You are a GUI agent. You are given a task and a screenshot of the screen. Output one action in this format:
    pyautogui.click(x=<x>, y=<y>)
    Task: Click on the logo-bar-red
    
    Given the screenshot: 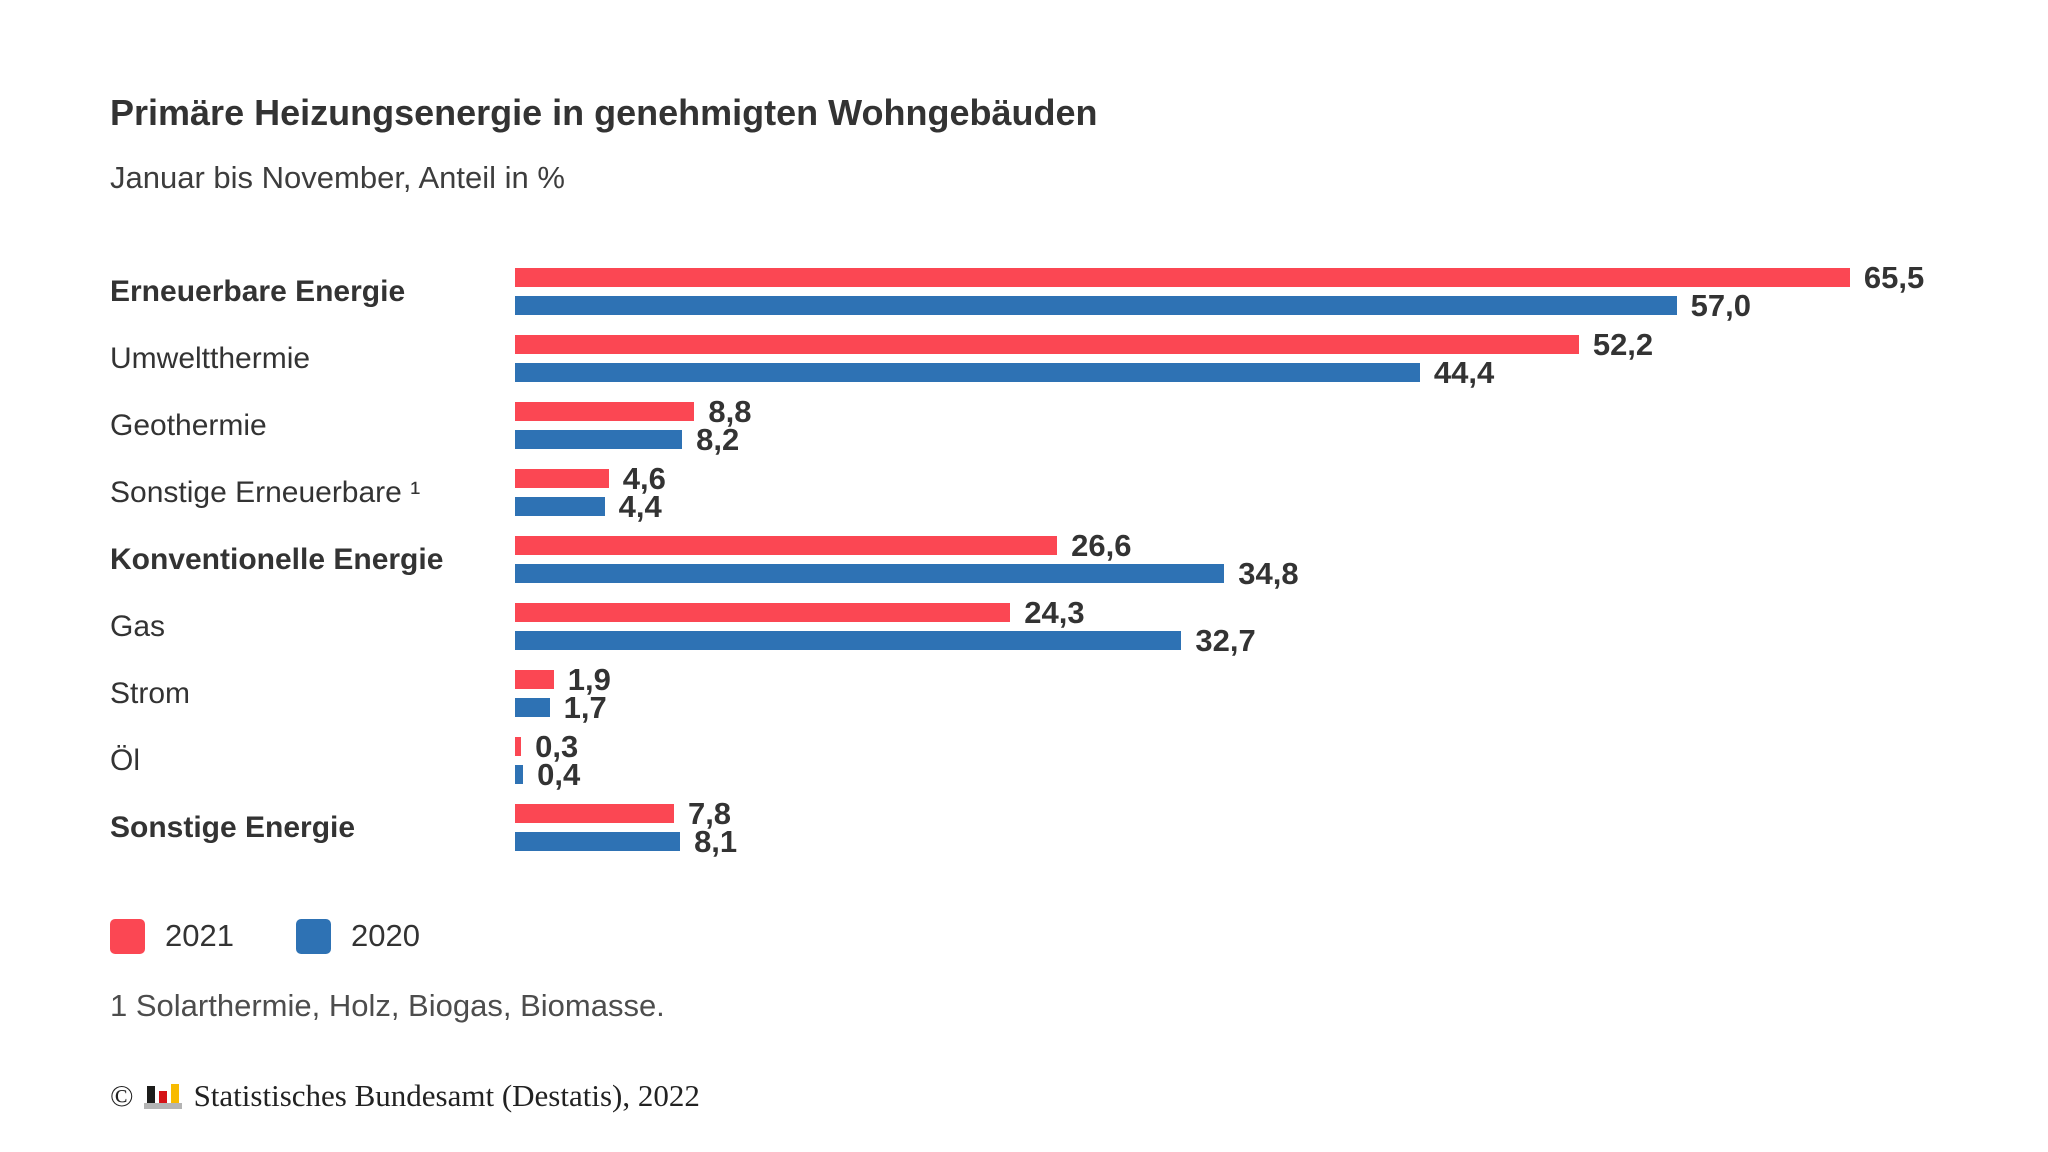 What is the action you would take?
    pyautogui.click(x=162, y=1097)
    